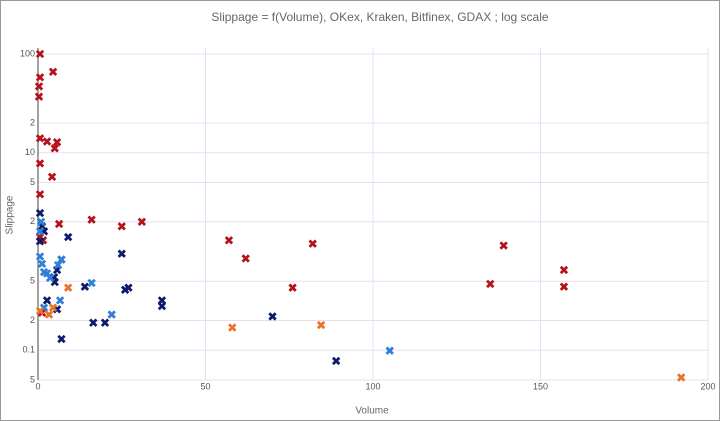 This screenshot has height=421, width=720. What do you see at coordinates (540, 386) in the screenshot?
I see `x-tick-label: 150` at bounding box center [540, 386].